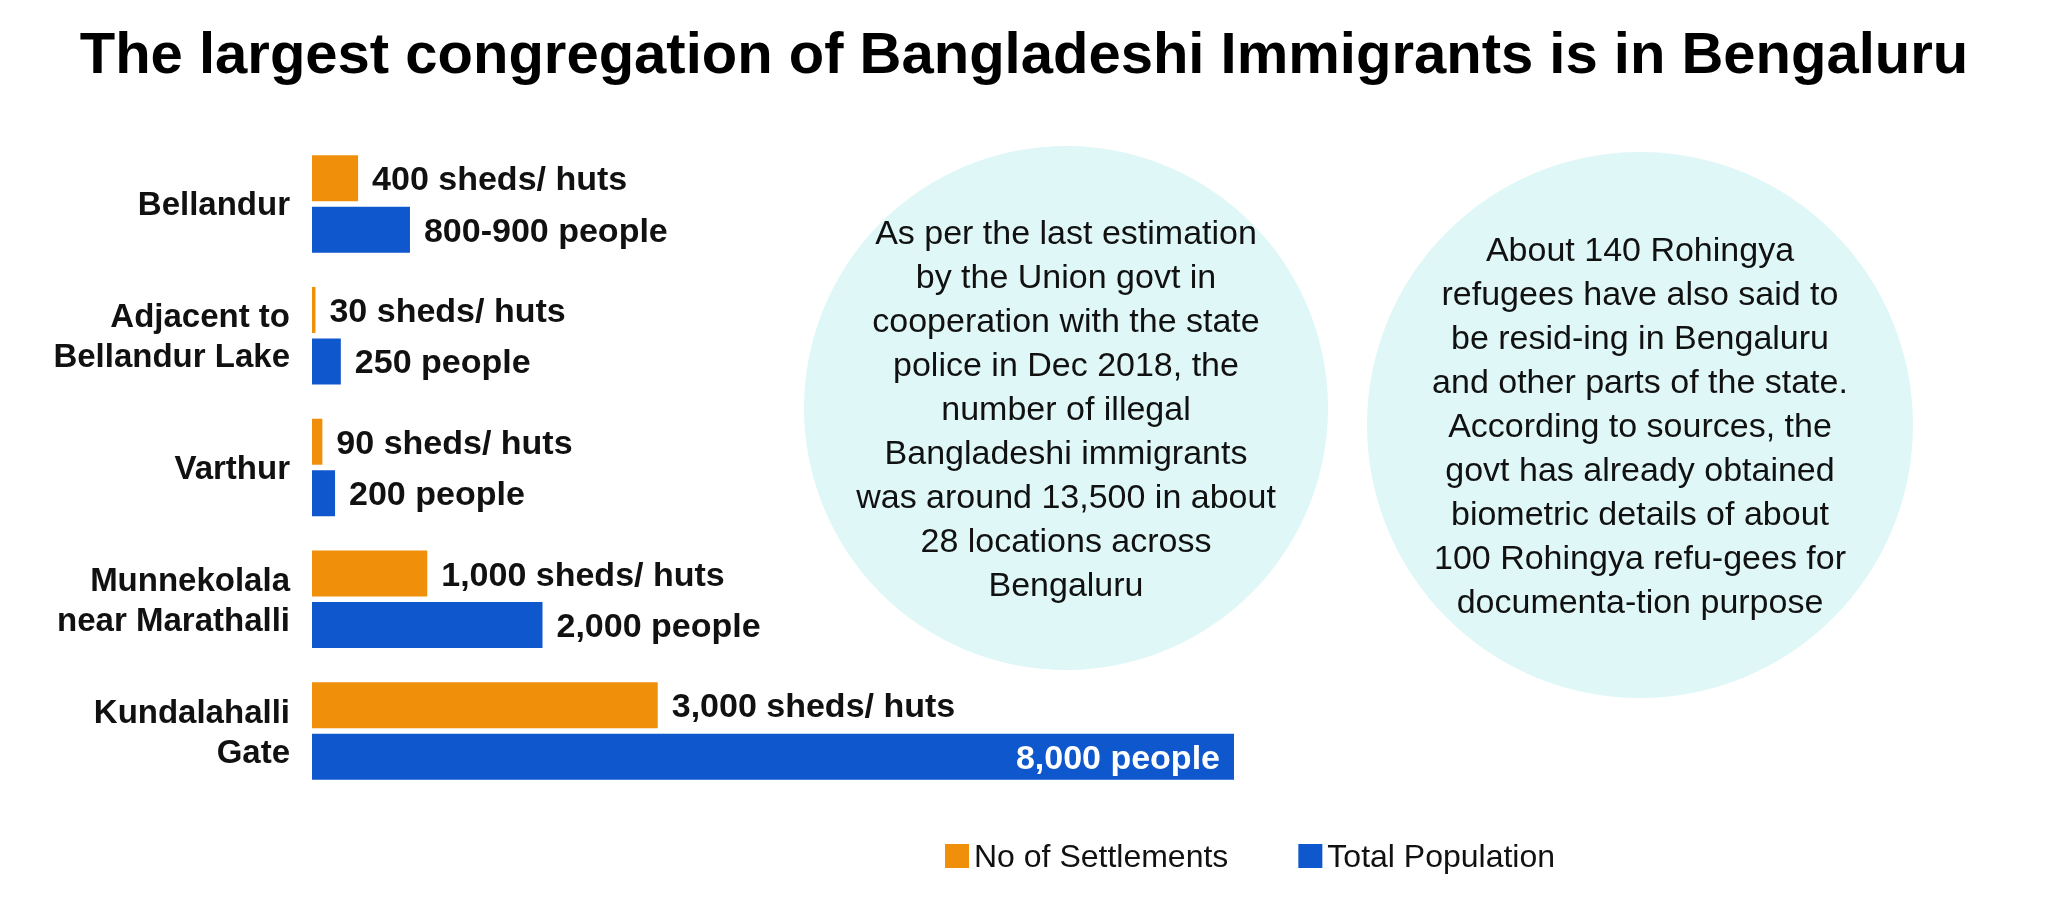 The height and width of the screenshot is (907, 2048). What do you see at coordinates (454, 441) in the screenshot?
I see `data-label: 90 sheds/ huts` at bounding box center [454, 441].